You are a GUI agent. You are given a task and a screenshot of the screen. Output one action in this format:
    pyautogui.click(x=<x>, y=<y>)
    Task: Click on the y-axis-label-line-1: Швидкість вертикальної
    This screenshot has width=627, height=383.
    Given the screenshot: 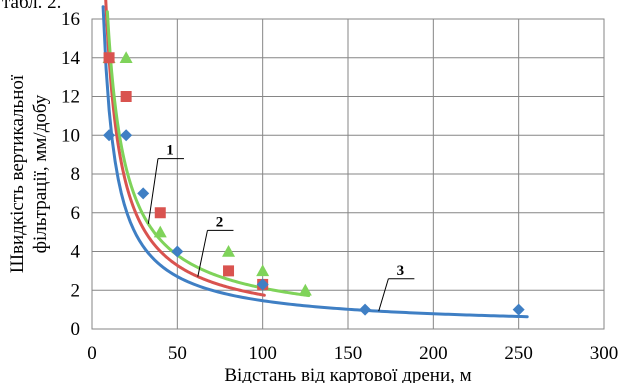 What is the action you would take?
    pyautogui.click(x=17, y=173)
    